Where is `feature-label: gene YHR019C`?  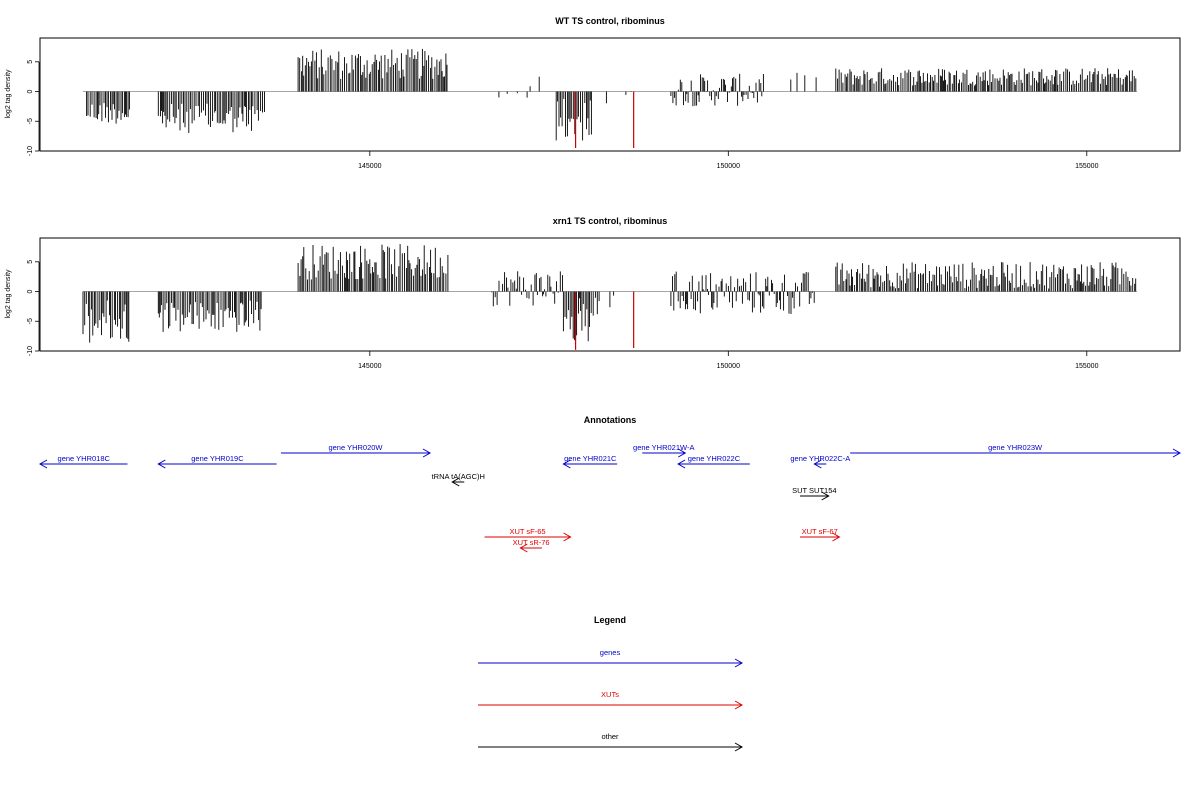 feature-label: gene YHR019C is located at coordinates (217, 458).